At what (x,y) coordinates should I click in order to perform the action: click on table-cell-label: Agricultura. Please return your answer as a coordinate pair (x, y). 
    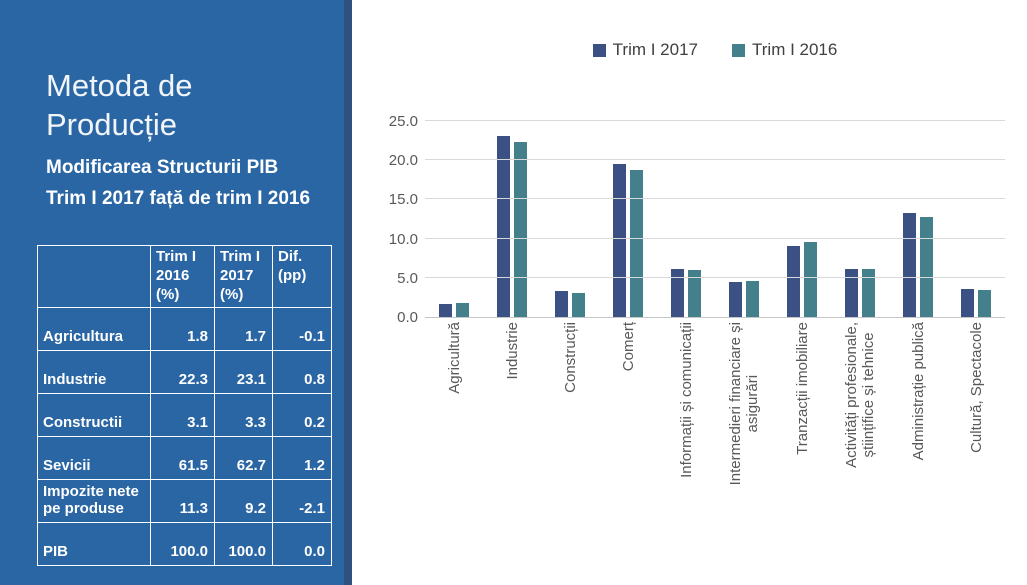
    Looking at the image, I should click on (94, 329).